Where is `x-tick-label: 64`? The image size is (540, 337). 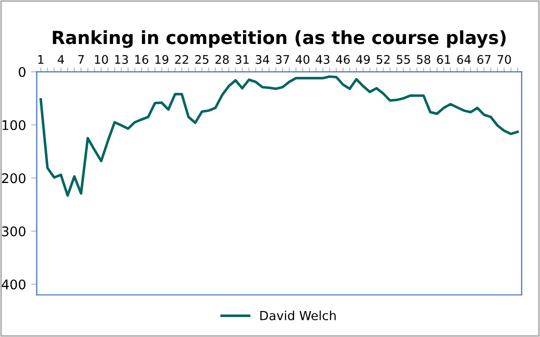 x-tick-label: 64 is located at coordinates (464, 59).